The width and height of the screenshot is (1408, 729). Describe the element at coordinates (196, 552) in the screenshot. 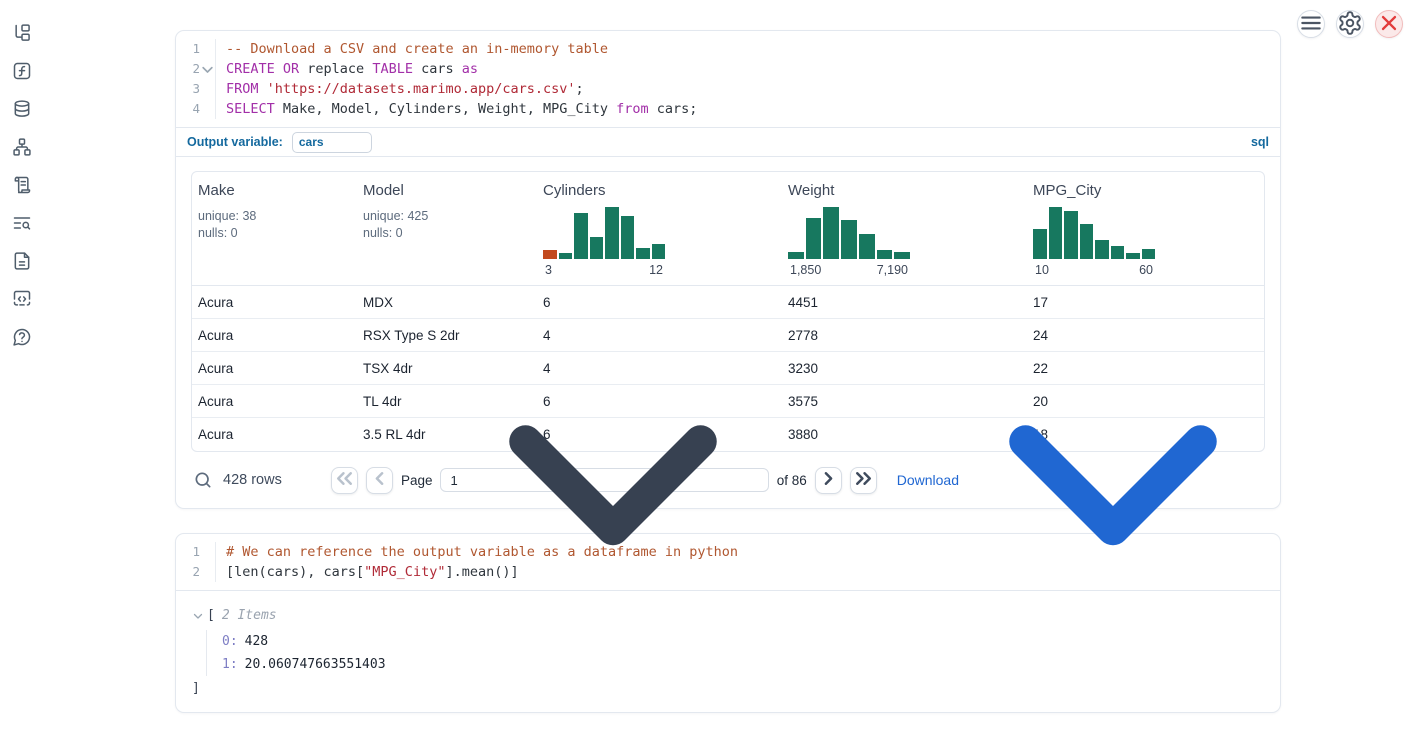

I see `line-gutter: 1` at that location.